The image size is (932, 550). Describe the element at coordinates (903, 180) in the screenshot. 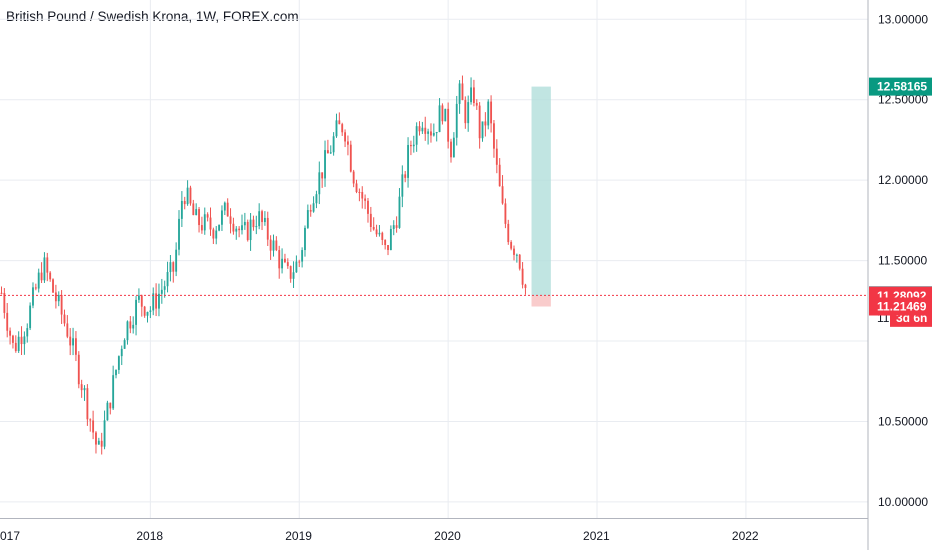

I see `price-tick-label: 12.00000` at that location.